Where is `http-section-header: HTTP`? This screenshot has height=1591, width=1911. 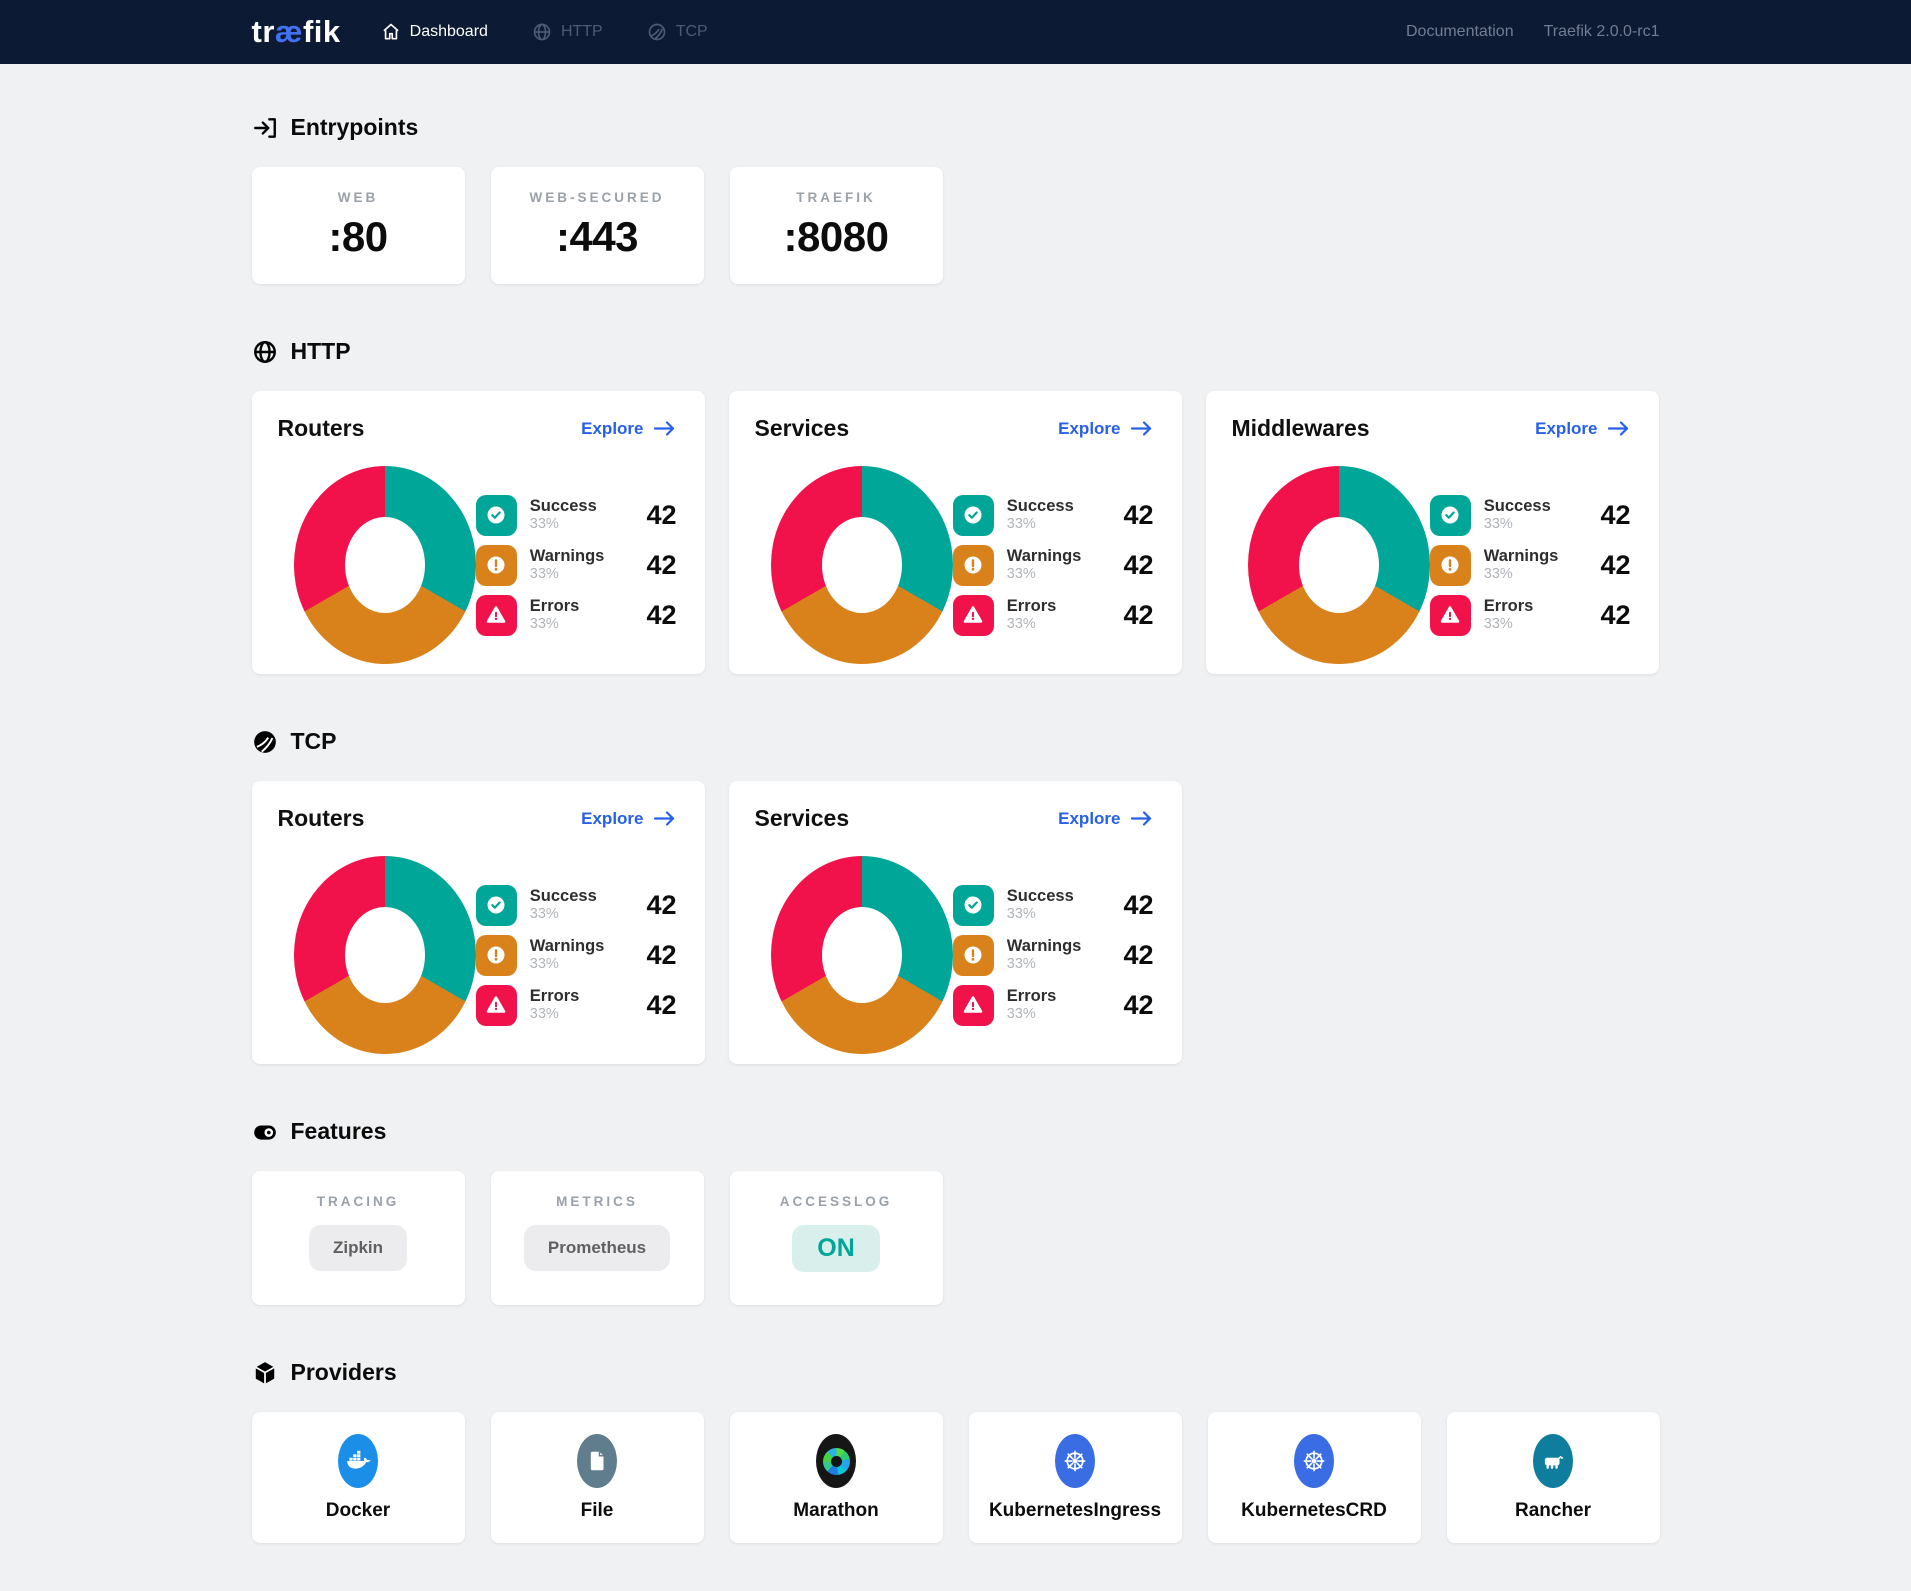 http-section-header: HTTP is located at coordinates (956, 351).